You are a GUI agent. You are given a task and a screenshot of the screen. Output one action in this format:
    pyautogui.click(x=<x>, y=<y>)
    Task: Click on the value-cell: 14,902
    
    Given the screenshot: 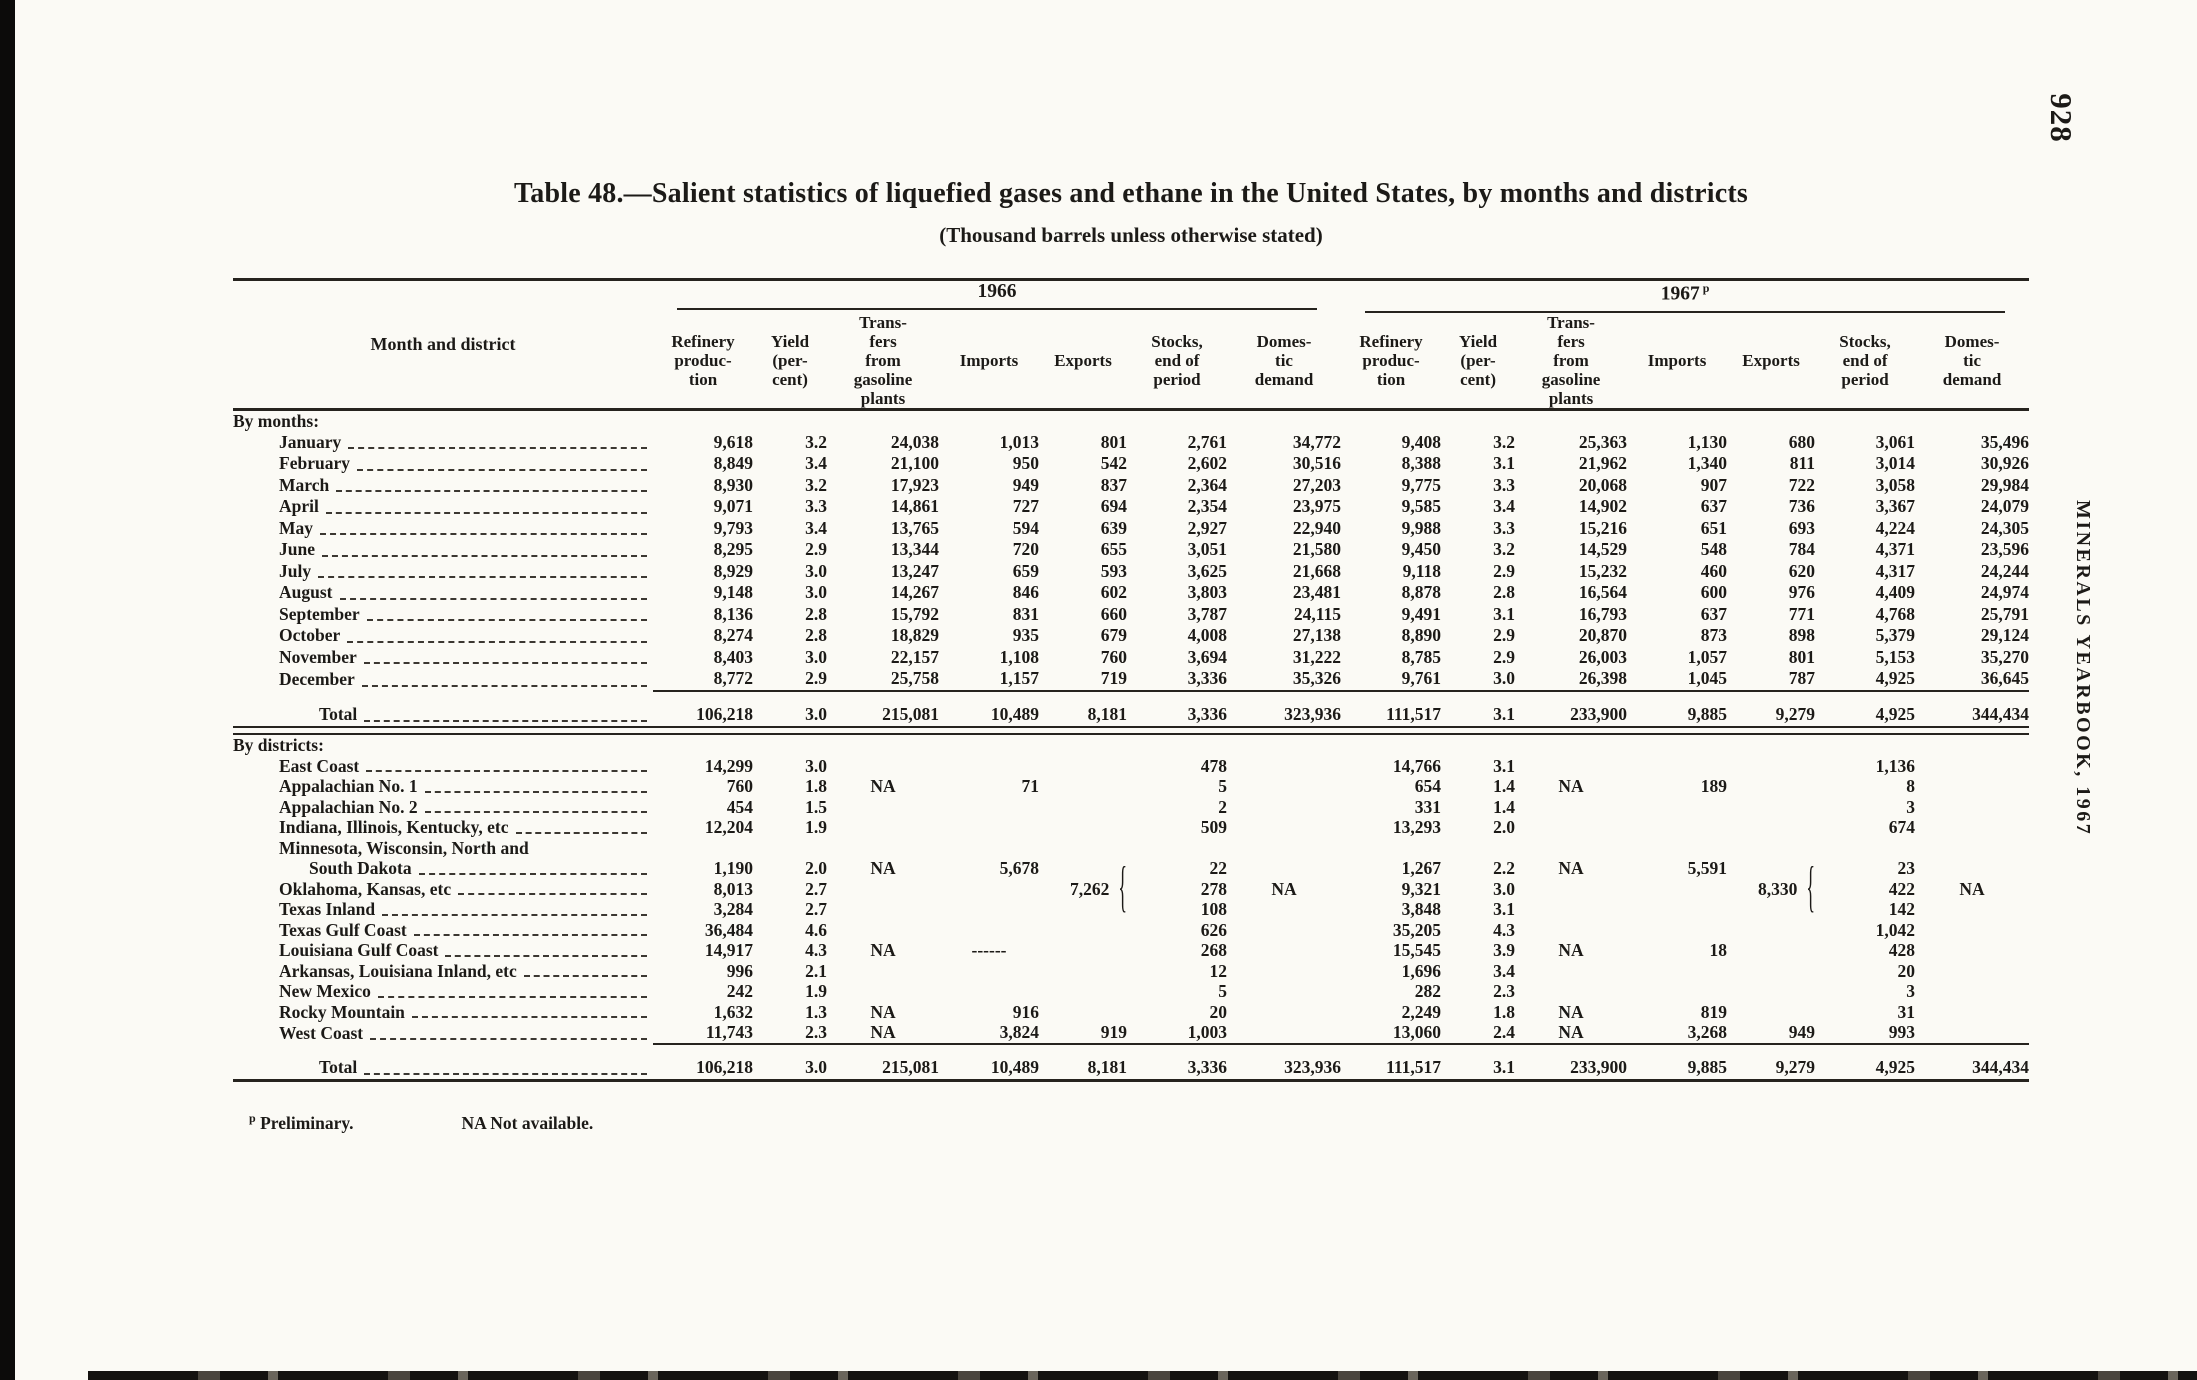 What is the action you would take?
    pyautogui.click(x=1603, y=506)
    